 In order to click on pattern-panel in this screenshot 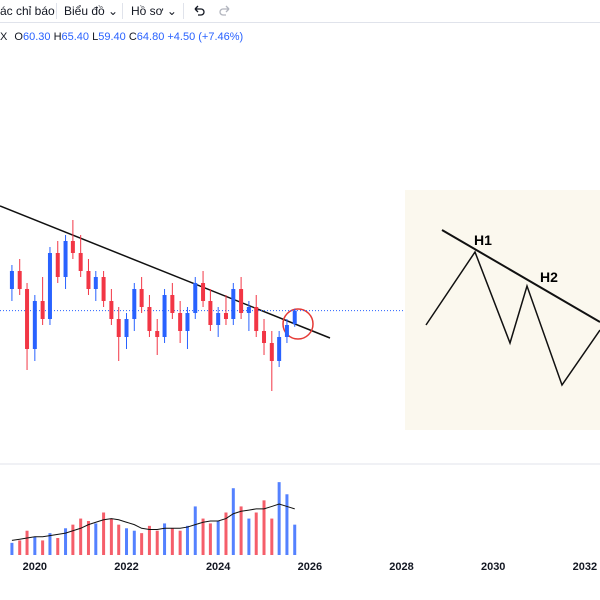, I will do `click(502, 310)`.